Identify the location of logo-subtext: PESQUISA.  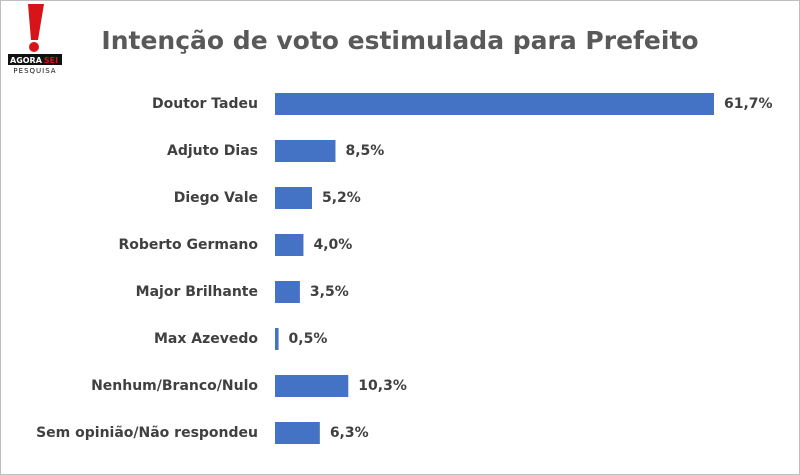
(34, 71).